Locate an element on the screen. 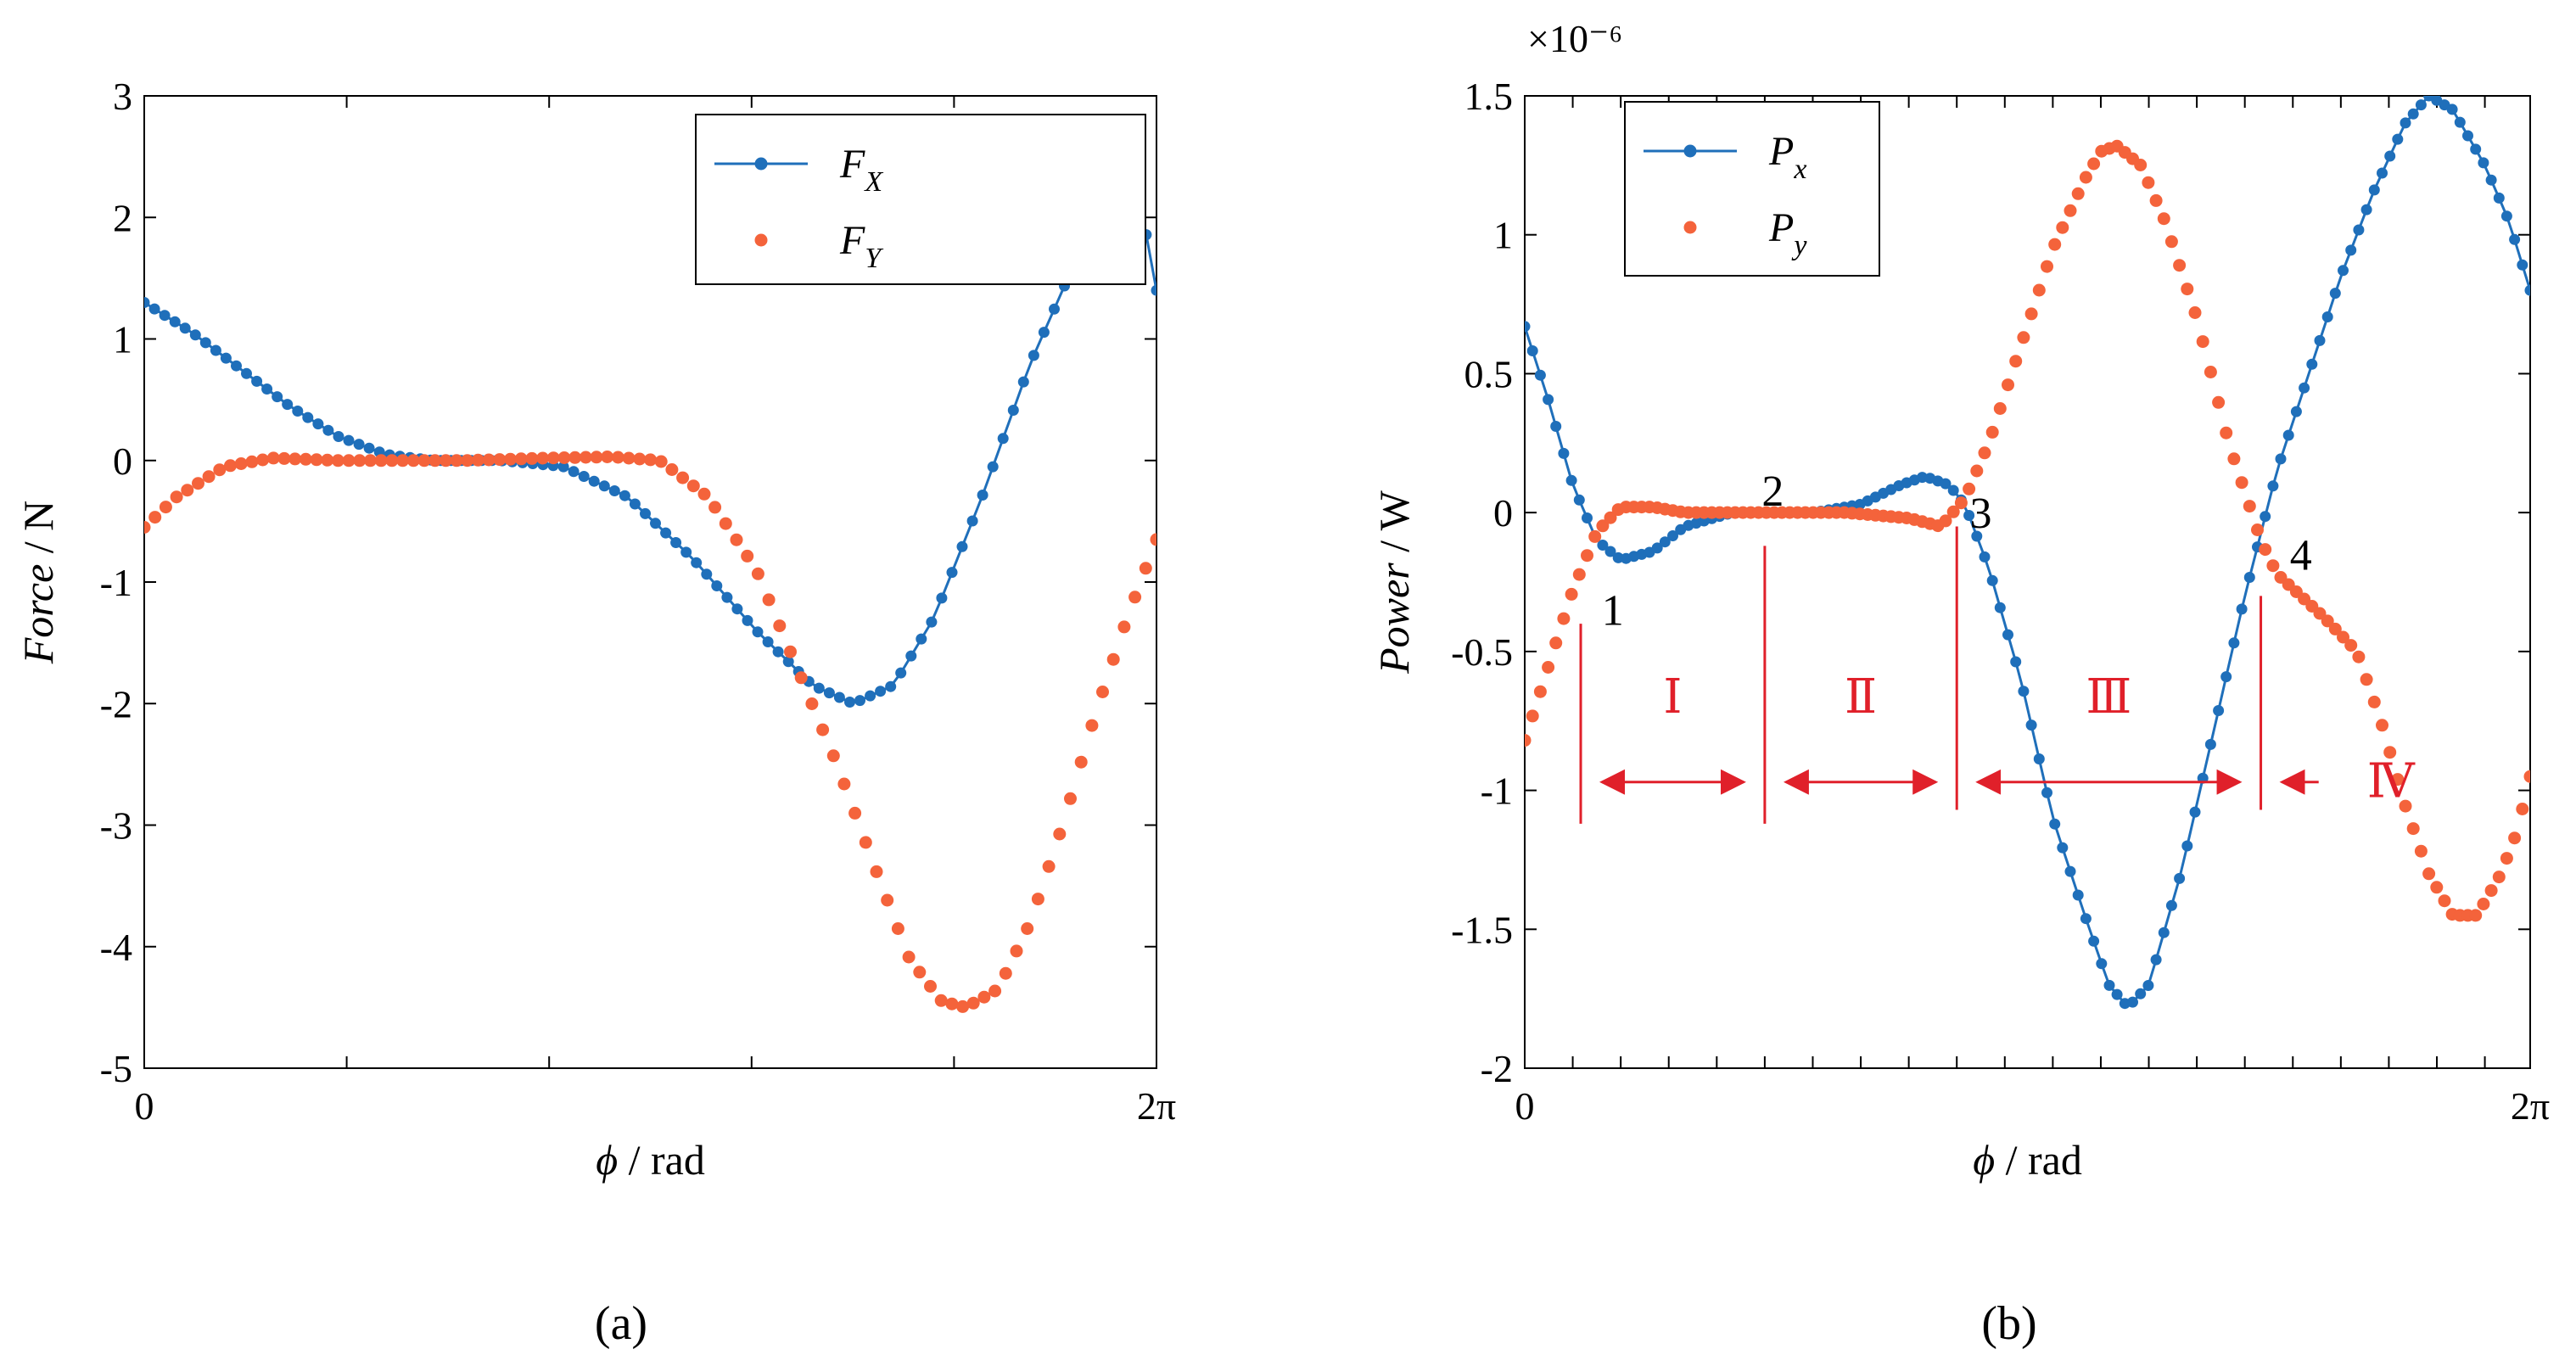 The height and width of the screenshot is (1366, 2576). legend-sub: x is located at coordinates (1799, 169).